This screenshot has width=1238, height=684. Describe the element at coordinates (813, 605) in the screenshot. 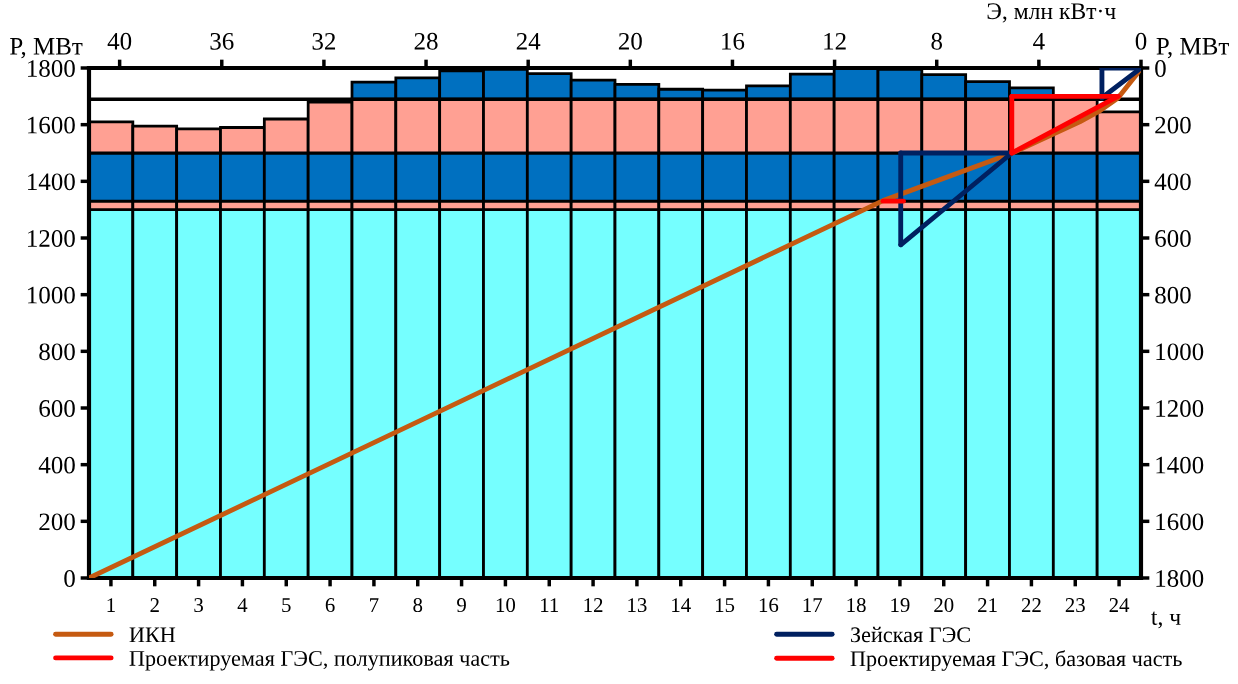

I see `x-tick-label: 17` at that location.